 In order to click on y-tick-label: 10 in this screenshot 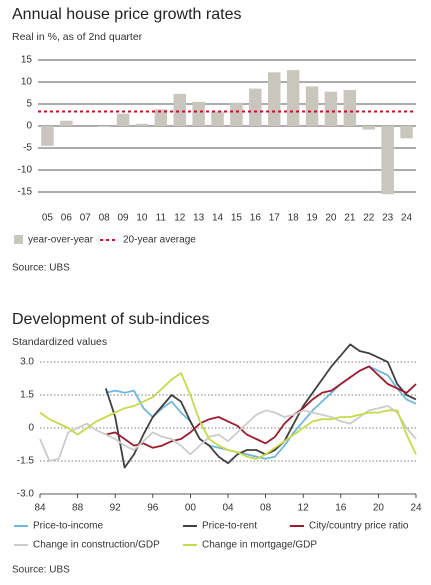, I will do `click(27, 82)`.